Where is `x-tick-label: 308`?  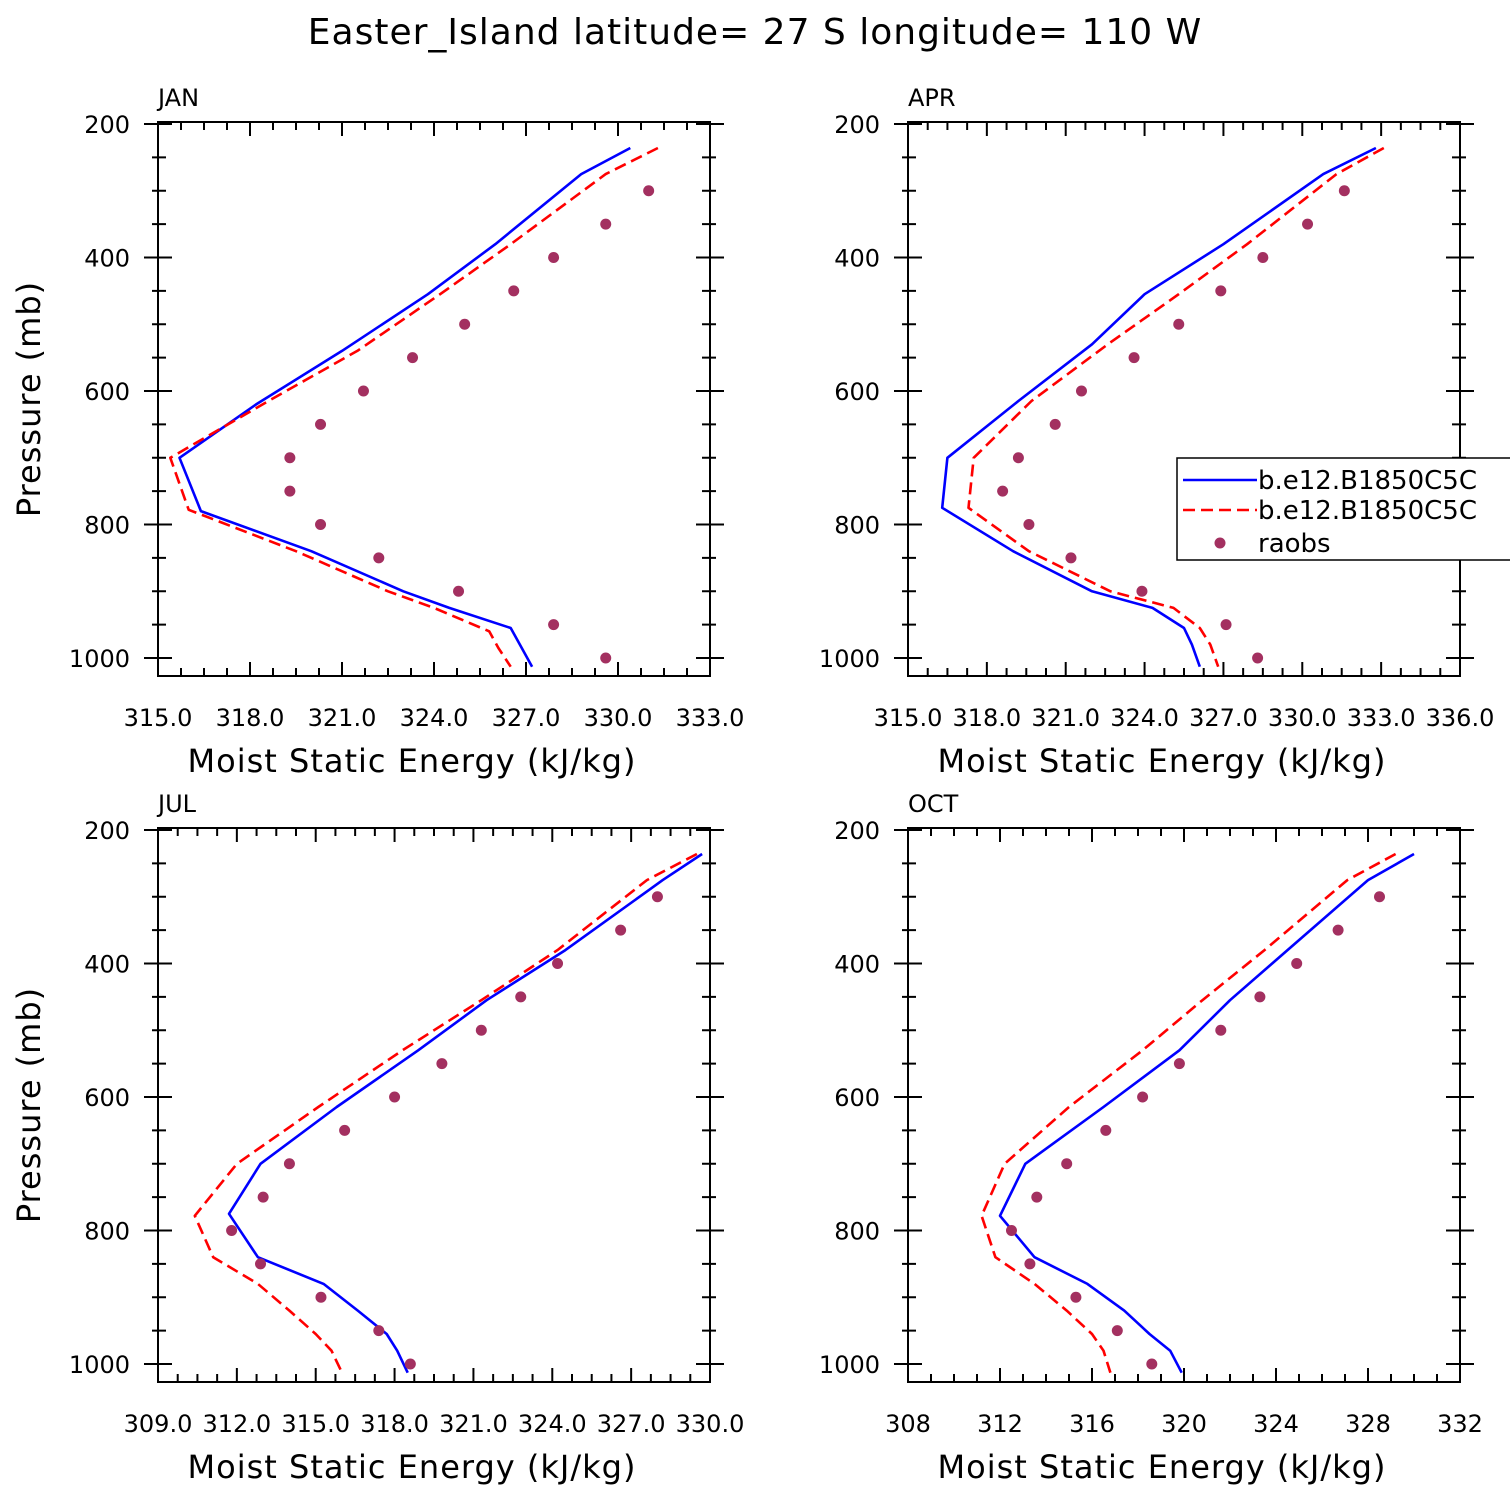
x-tick-label: 308 is located at coordinates (908, 1424).